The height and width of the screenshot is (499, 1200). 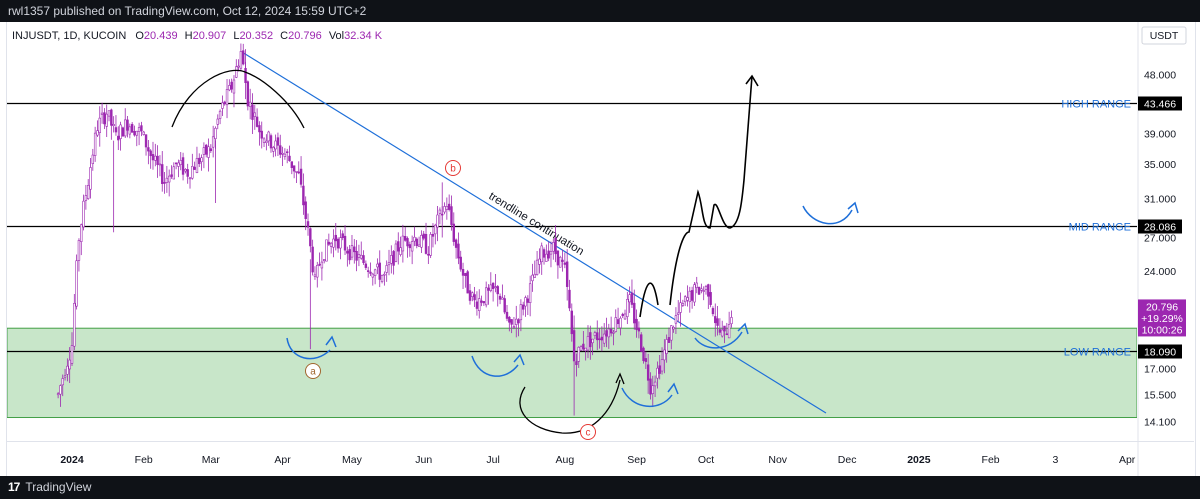 I want to click on price-tick-6: 17.000, so click(x=1160, y=370).